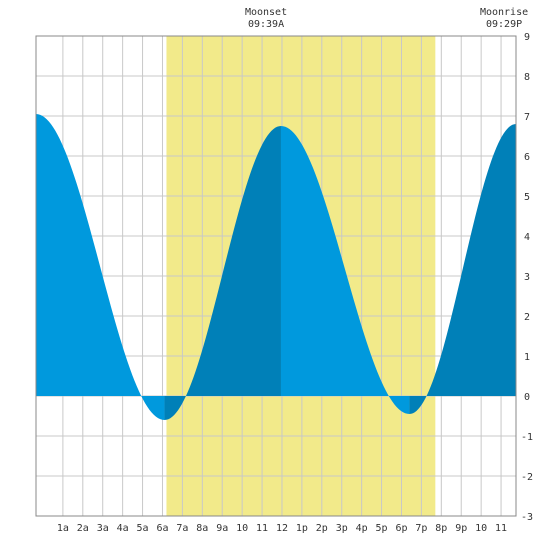  What do you see at coordinates (527, 277) in the screenshot?
I see `y-tick-label: 3` at bounding box center [527, 277].